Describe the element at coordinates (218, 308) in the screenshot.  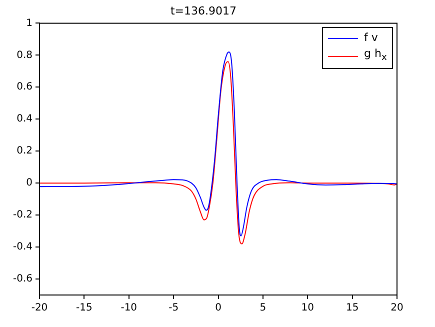
I see `x-tick-label: 0` at that location.